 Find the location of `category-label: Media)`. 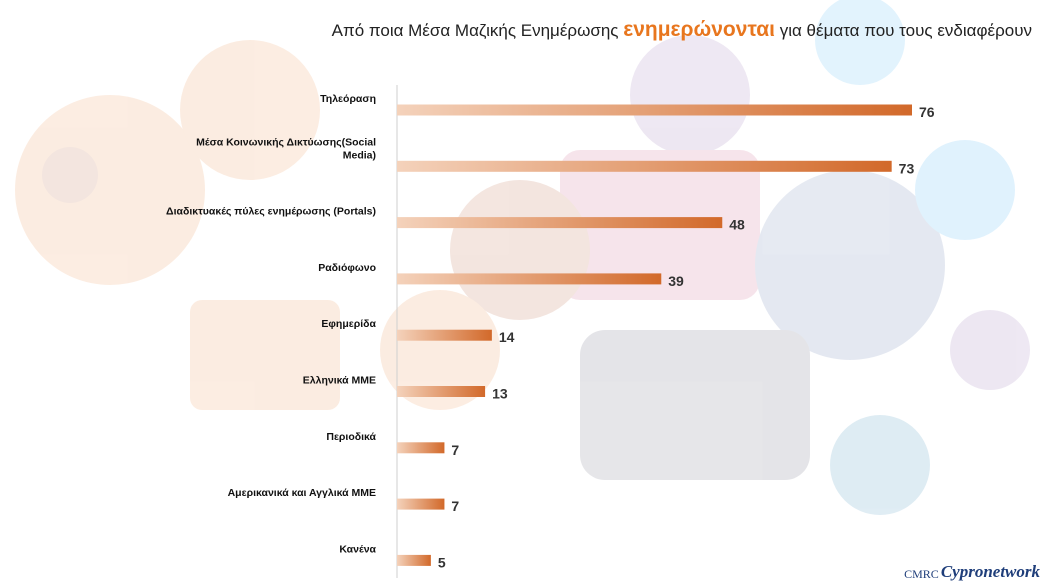

category-label: Media) is located at coordinates (359, 155).